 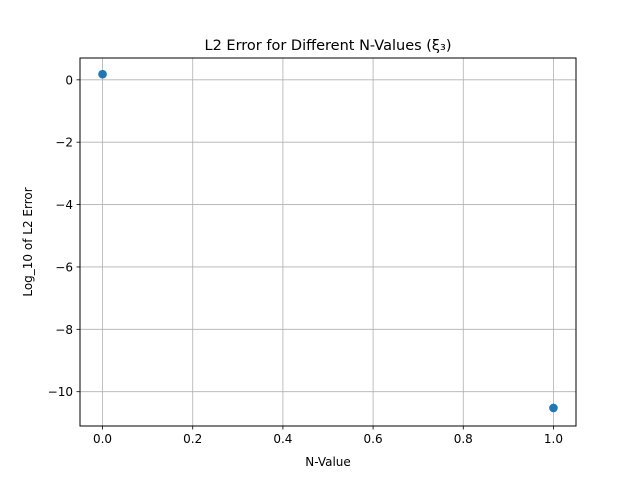 What do you see at coordinates (64, 143) in the screenshot?
I see `y-tick-label: −2` at bounding box center [64, 143].